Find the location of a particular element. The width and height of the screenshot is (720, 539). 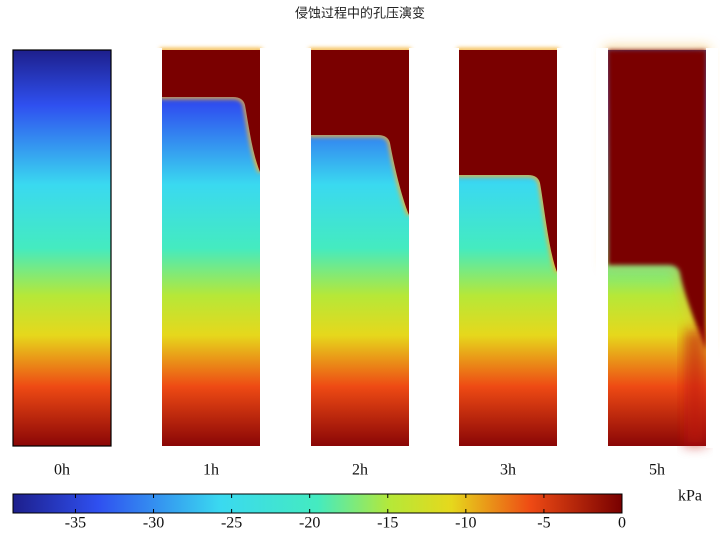

figure-title: 侵蚀过程中的孔压演变 is located at coordinates (360, 14).